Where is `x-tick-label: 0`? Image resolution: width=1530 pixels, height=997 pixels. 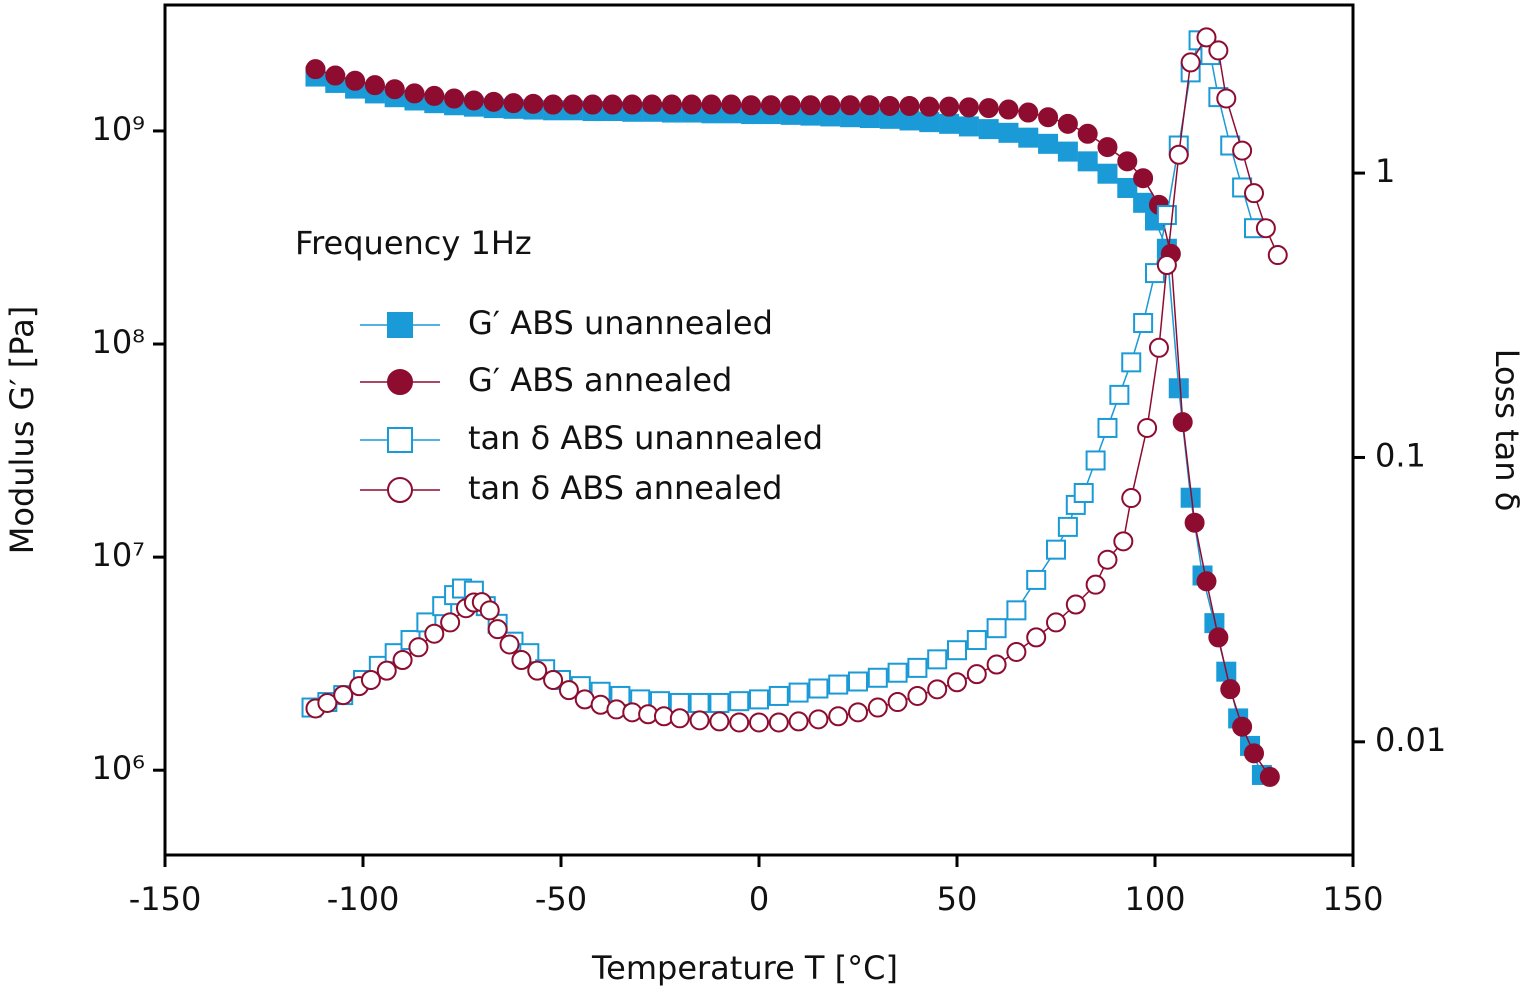 x-tick-label: 0 is located at coordinates (759, 899).